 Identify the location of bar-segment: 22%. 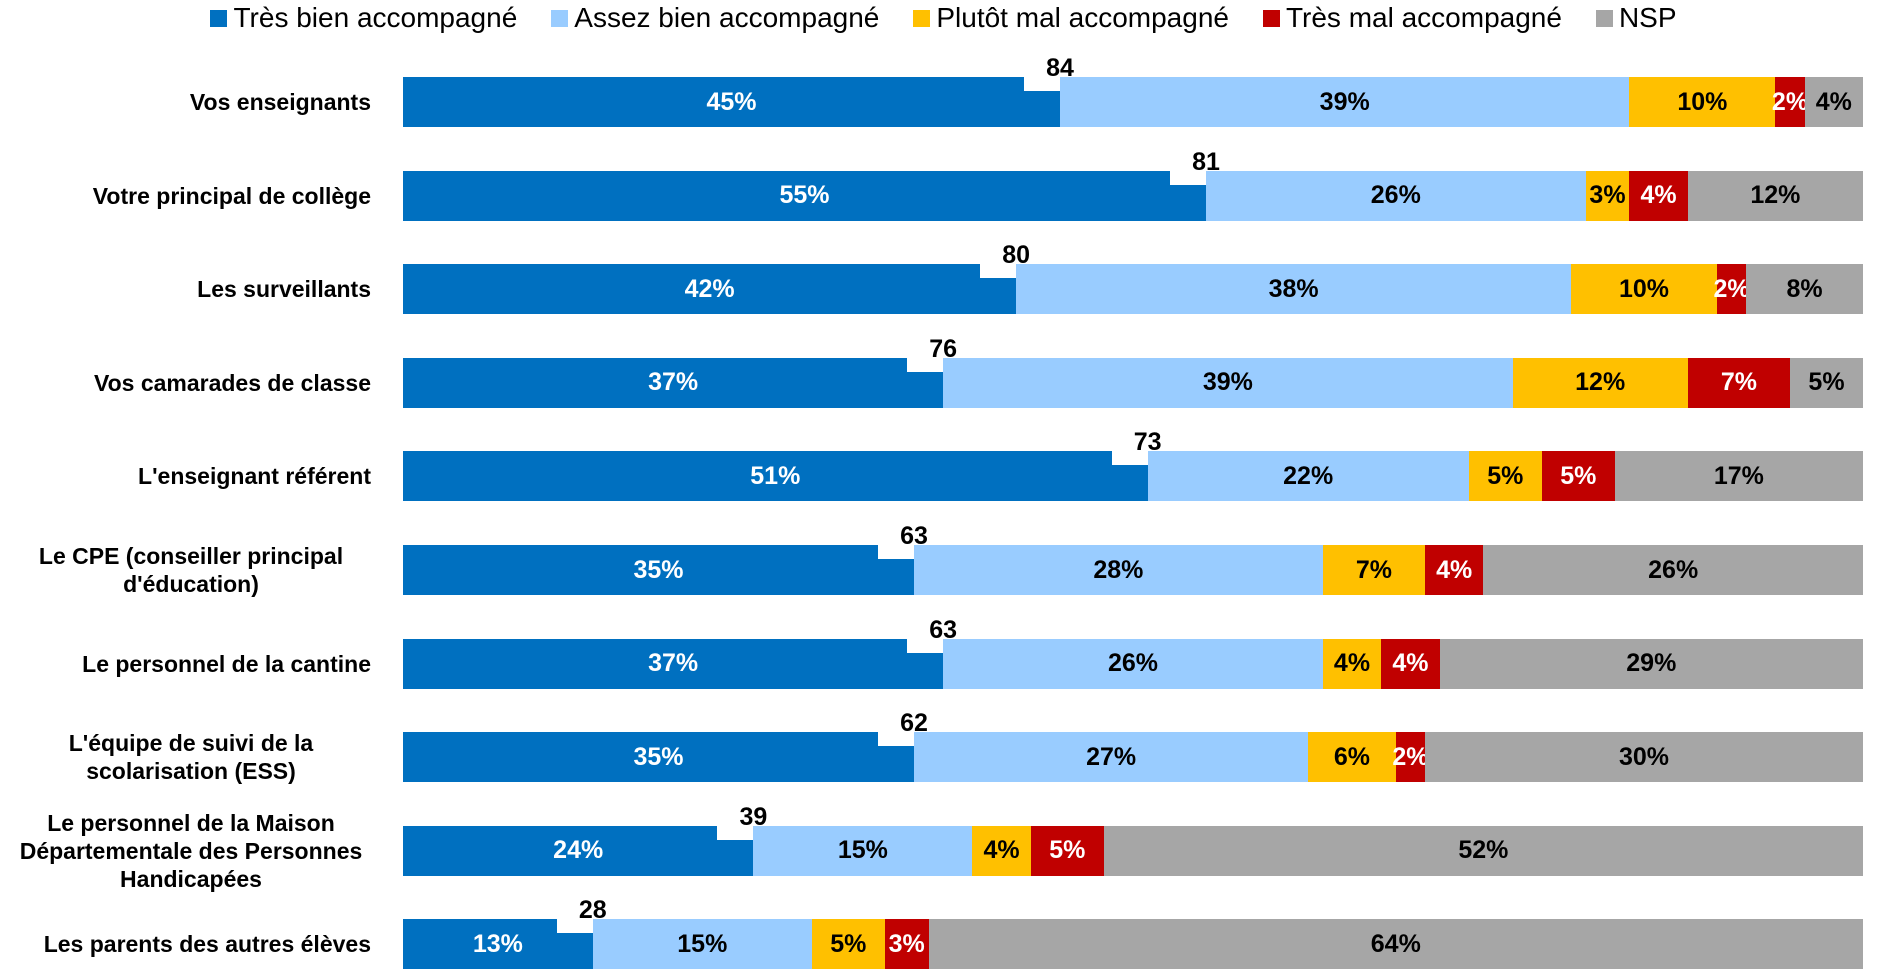
(1308, 476).